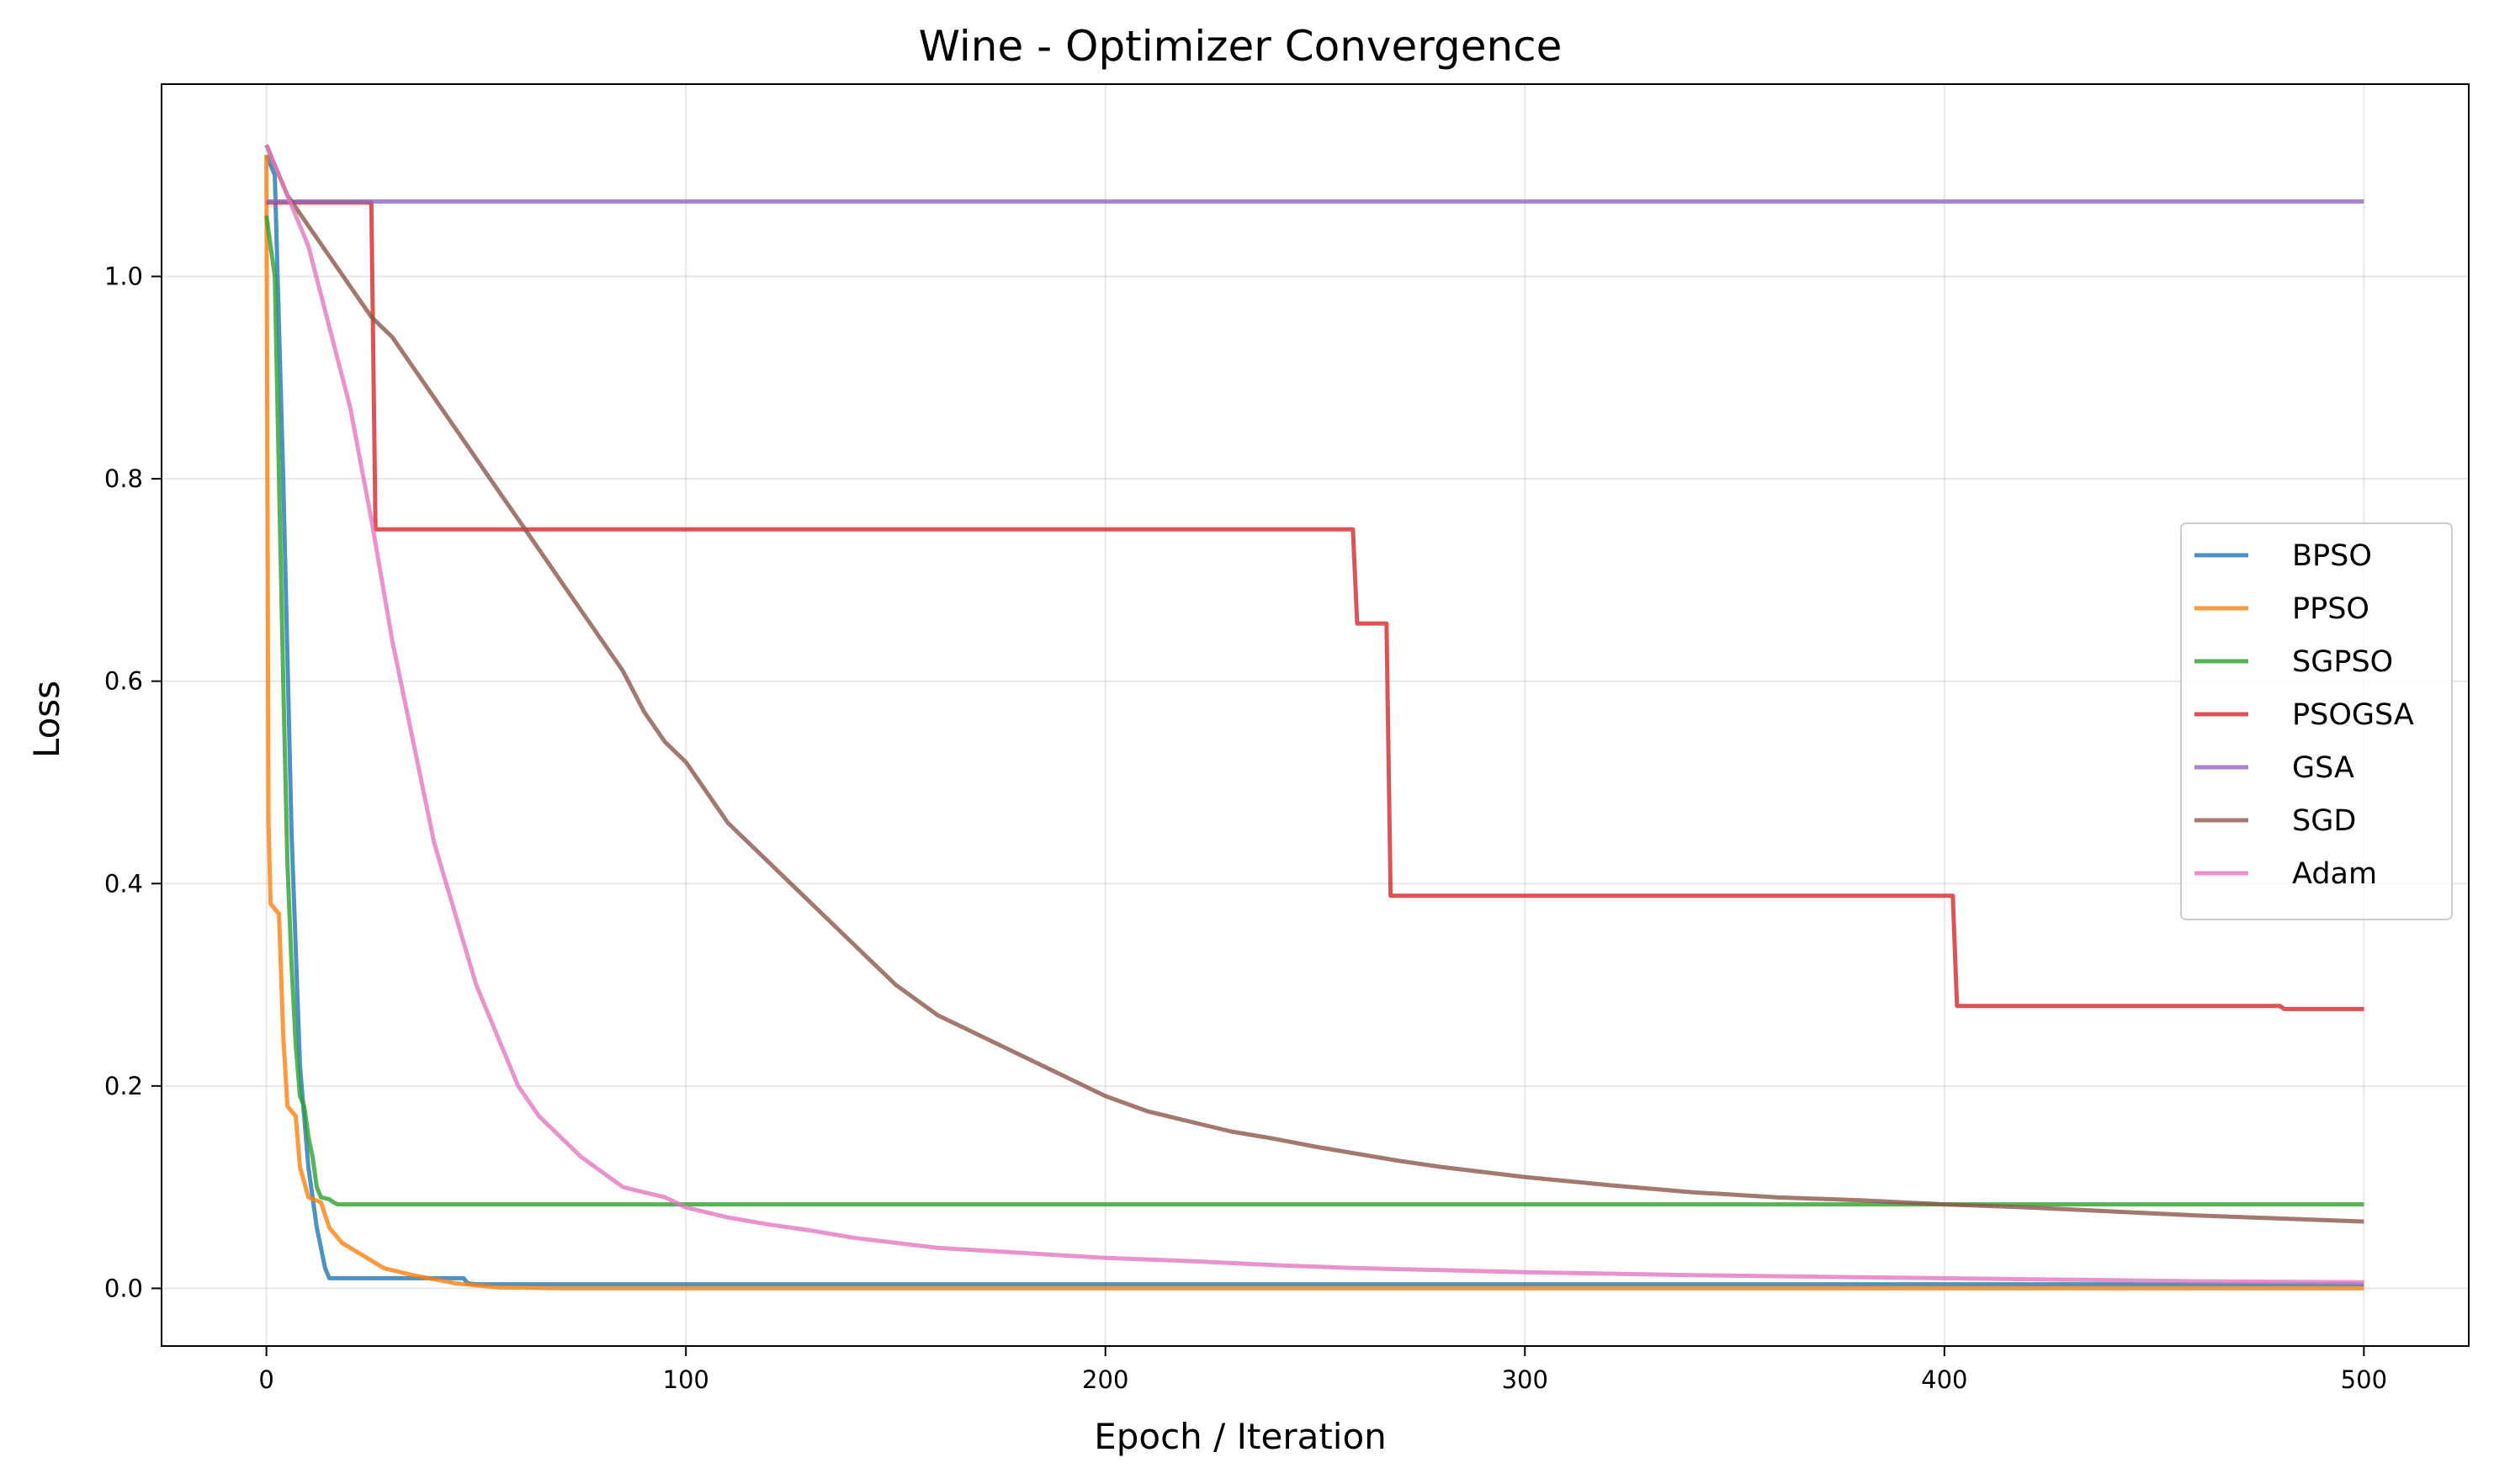  What do you see at coordinates (2334, 874) in the screenshot?
I see `legend-label-adam: Adam` at bounding box center [2334, 874].